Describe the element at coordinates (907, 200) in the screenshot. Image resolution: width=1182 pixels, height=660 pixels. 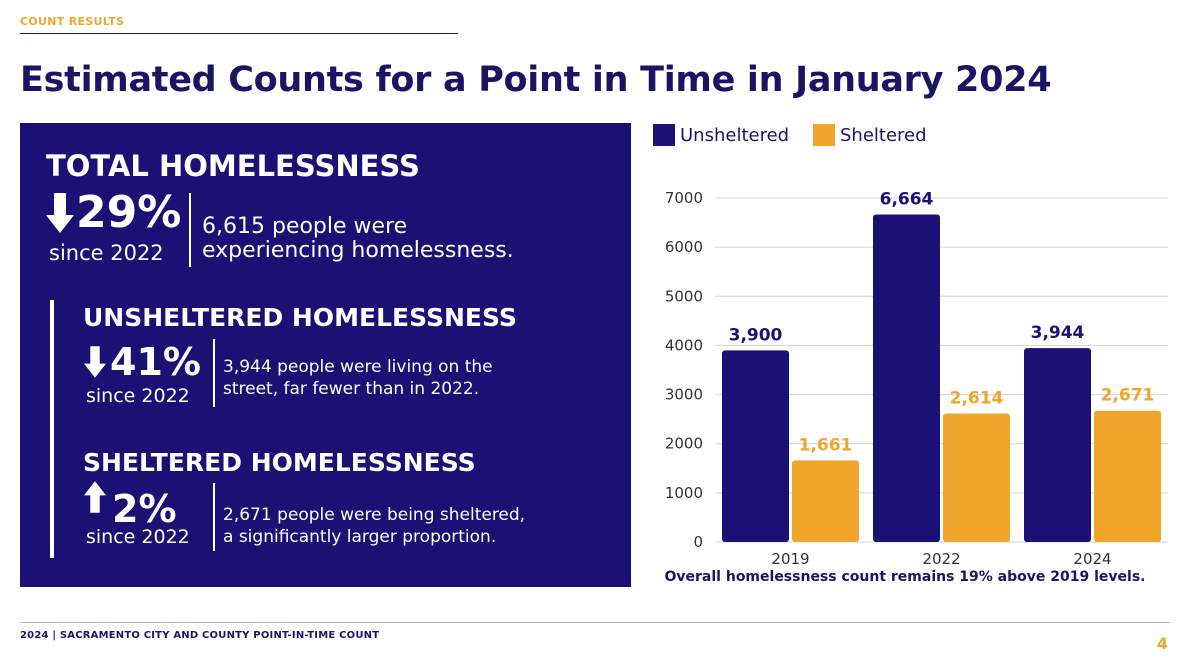
I see `data-label: 6,664` at that location.